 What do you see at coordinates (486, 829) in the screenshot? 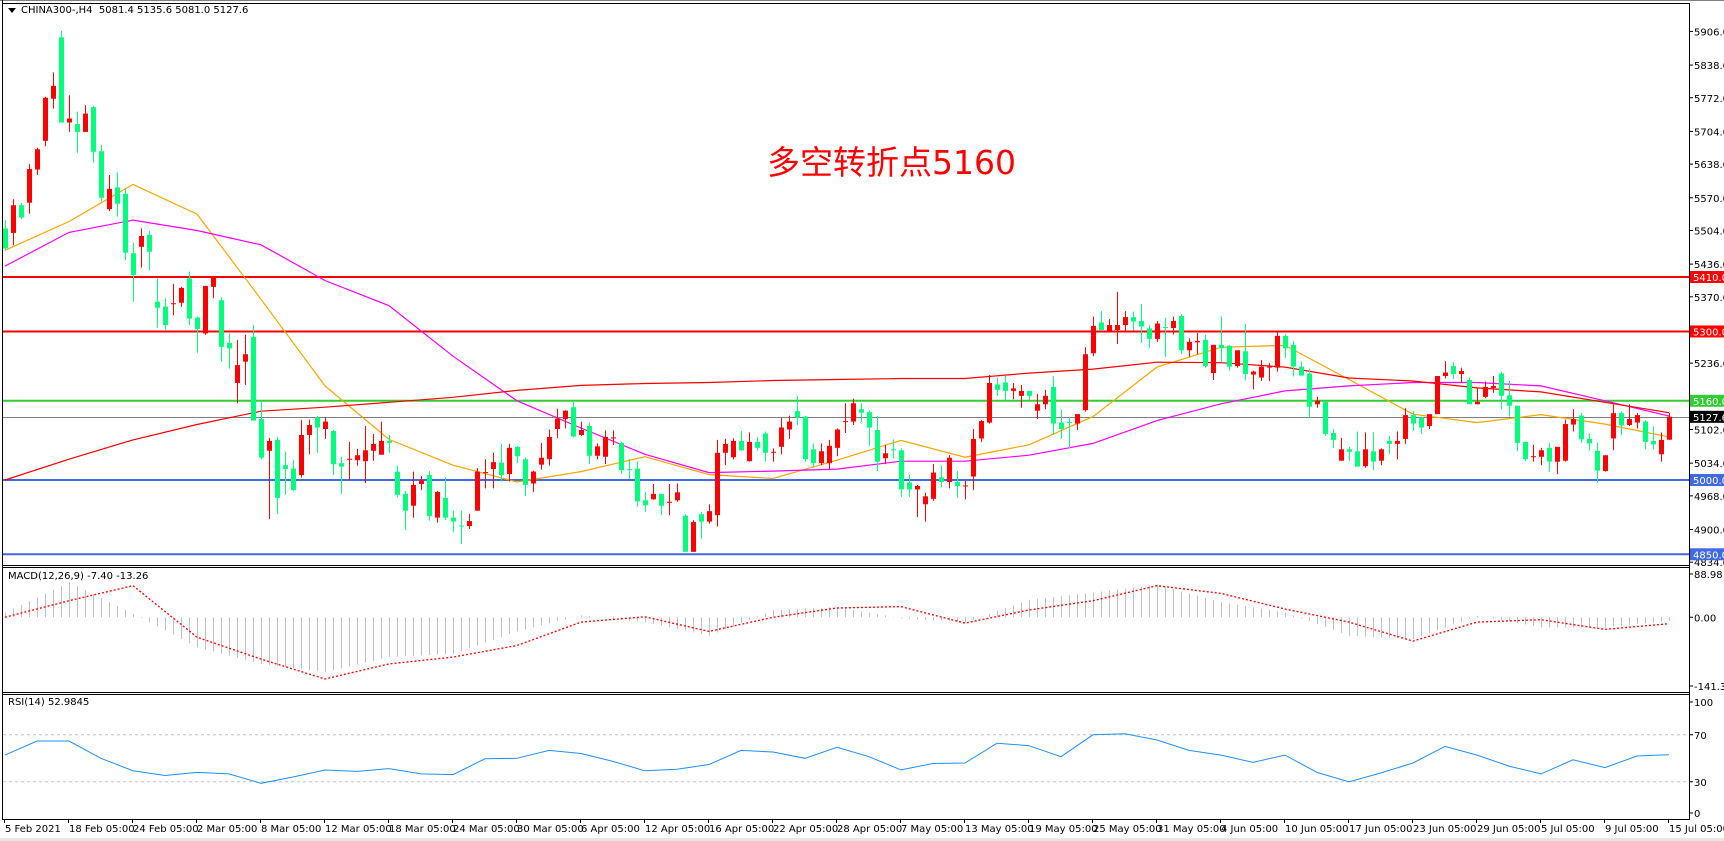
I see `time-tick-label: 24 Mar 05:00` at bounding box center [486, 829].